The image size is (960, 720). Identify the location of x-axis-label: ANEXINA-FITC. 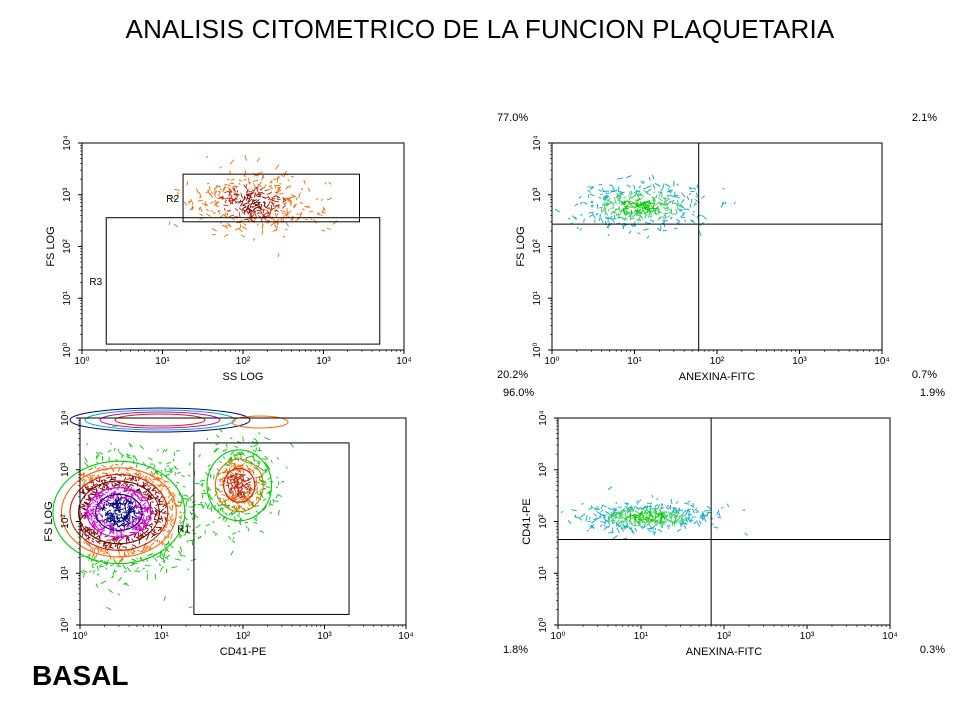
(717, 377).